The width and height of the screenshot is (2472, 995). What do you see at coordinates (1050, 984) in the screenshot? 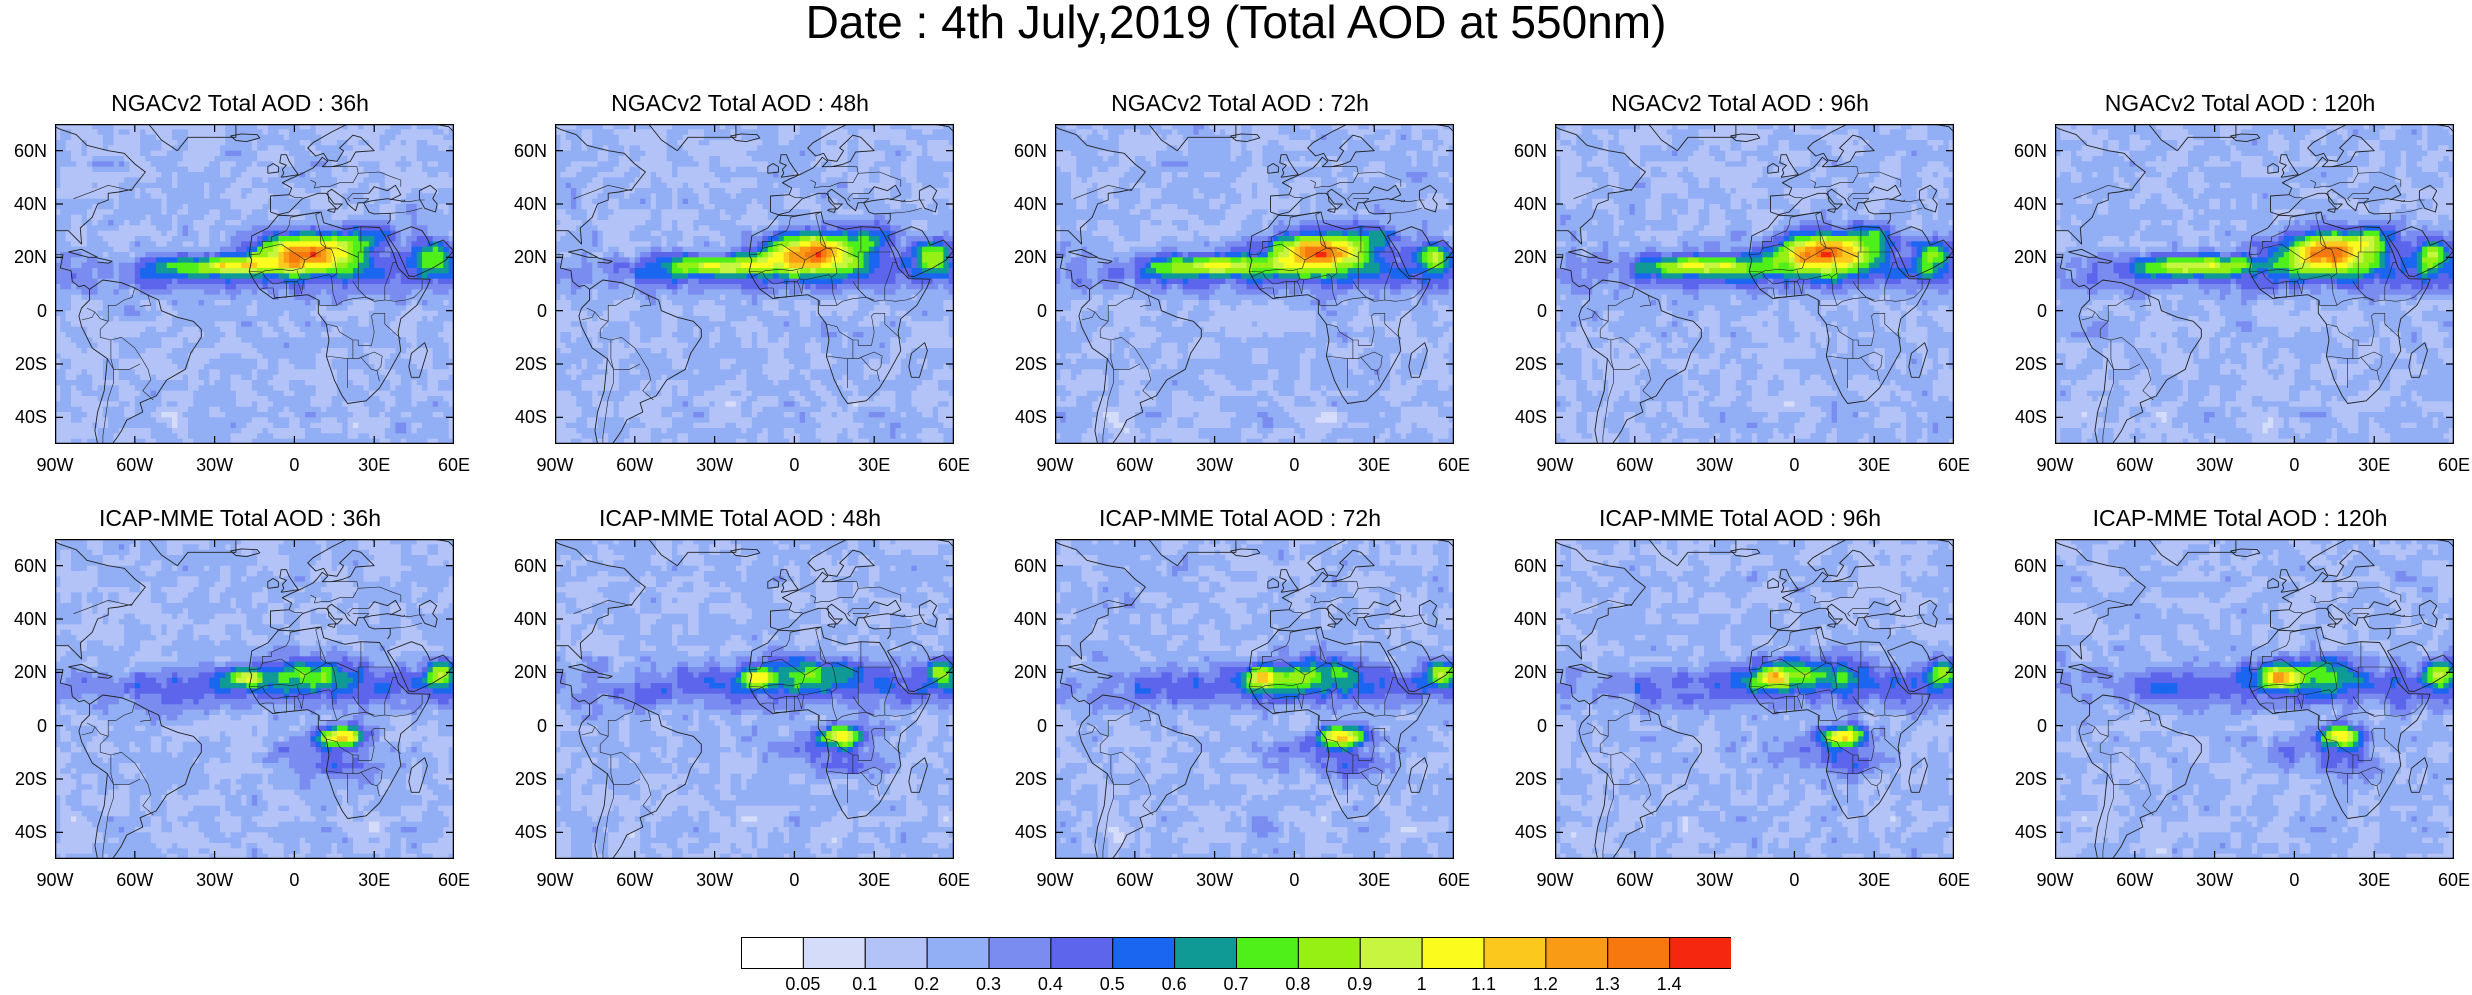
I see `colorbar-tick-label: 0.4` at bounding box center [1050, 984].